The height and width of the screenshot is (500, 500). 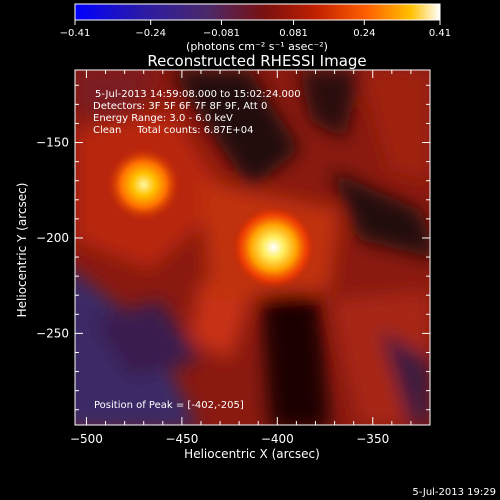 I want to click on y-axis-label: Heliocentric Y (arcsec), so click(x=22, y=250).